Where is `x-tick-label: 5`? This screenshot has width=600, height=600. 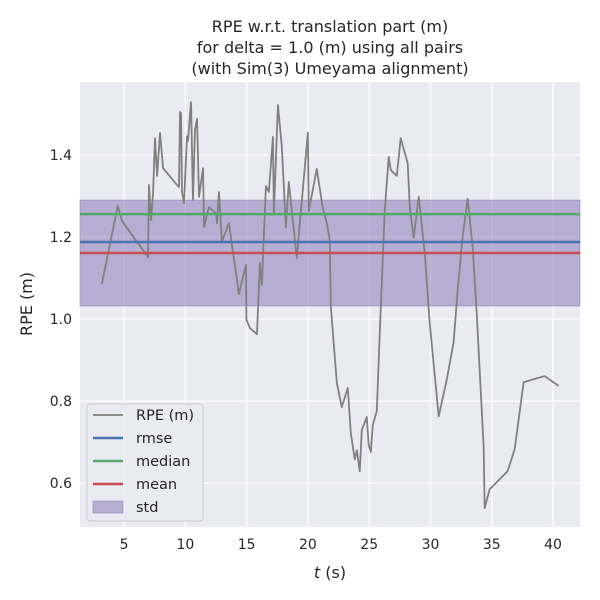 x-tick-label: 5 is located at coordinates (124, 545).